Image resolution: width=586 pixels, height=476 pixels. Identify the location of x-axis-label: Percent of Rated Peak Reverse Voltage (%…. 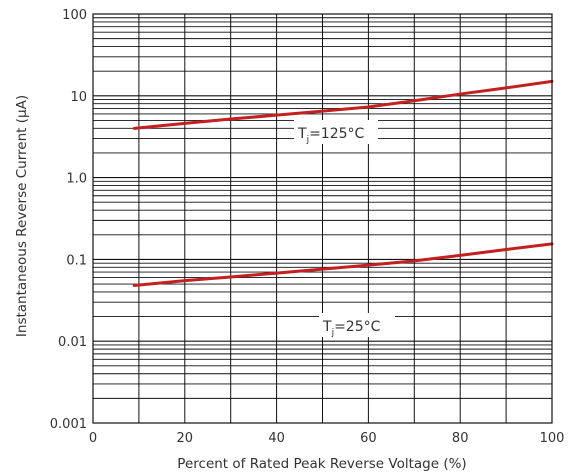
(321, 464).